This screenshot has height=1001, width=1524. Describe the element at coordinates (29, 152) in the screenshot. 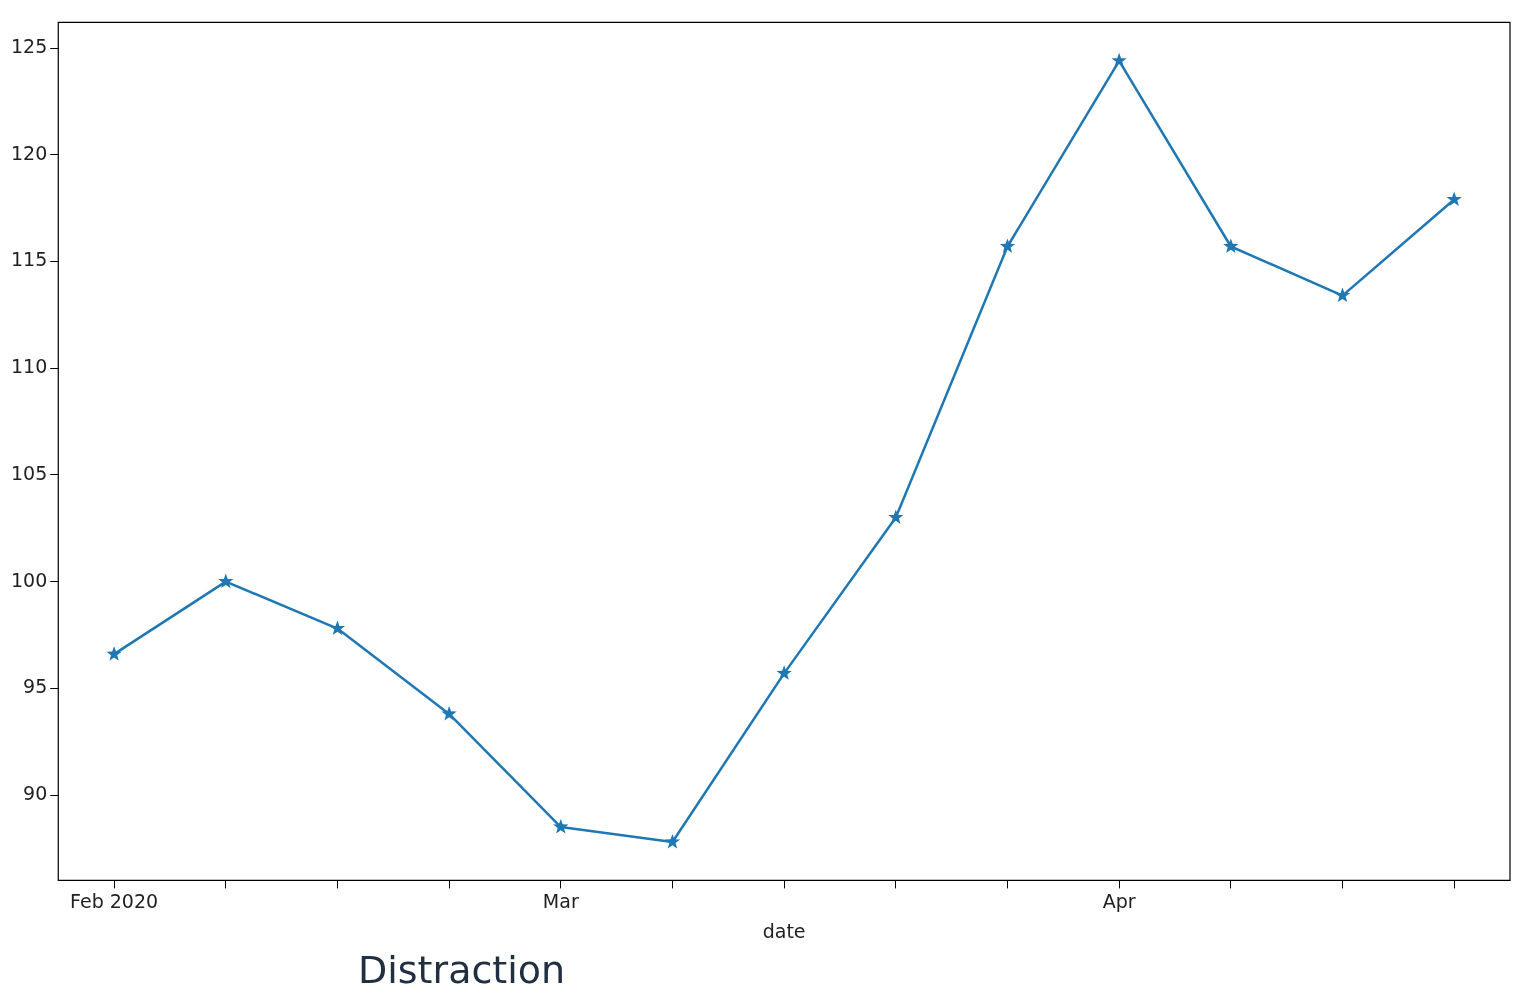

I see `y-tick-label: 120` at that location.